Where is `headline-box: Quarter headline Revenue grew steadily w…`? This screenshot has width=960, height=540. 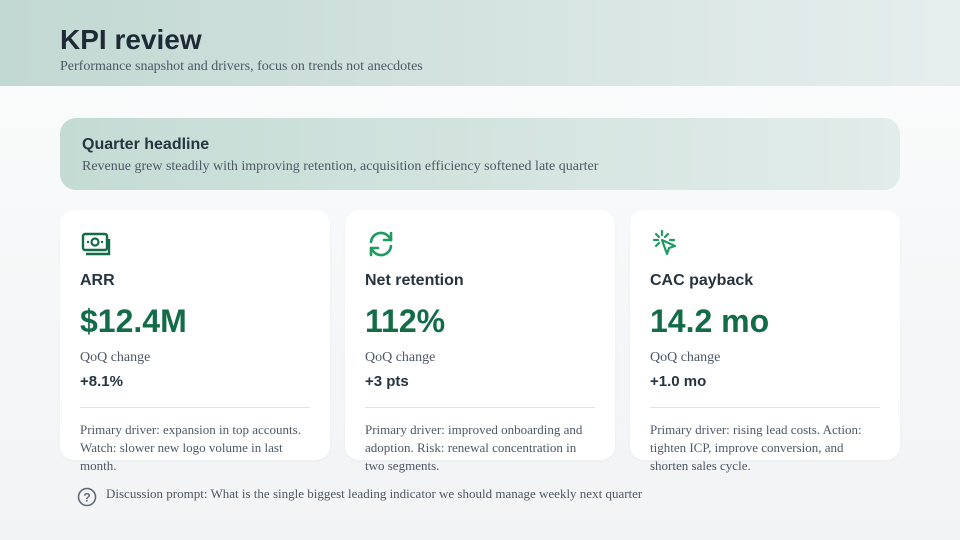
headline-box: Quarter headline Revenue grew steadily w… is located at coordinates (480, 154).